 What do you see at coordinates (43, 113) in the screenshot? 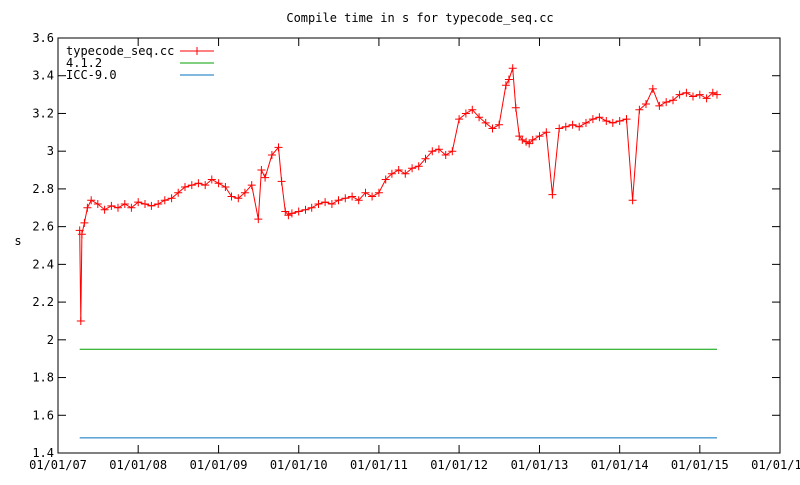
I see `y-tick-label: 3.2` at bounding box center [43, 113].